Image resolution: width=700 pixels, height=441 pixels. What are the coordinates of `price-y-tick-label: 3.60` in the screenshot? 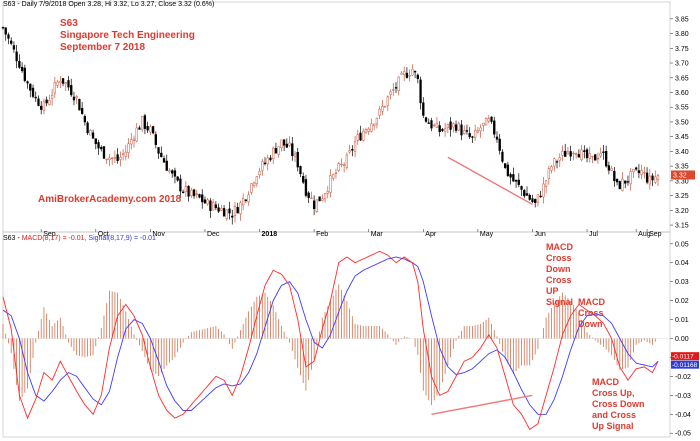 It's located at (682, 93).